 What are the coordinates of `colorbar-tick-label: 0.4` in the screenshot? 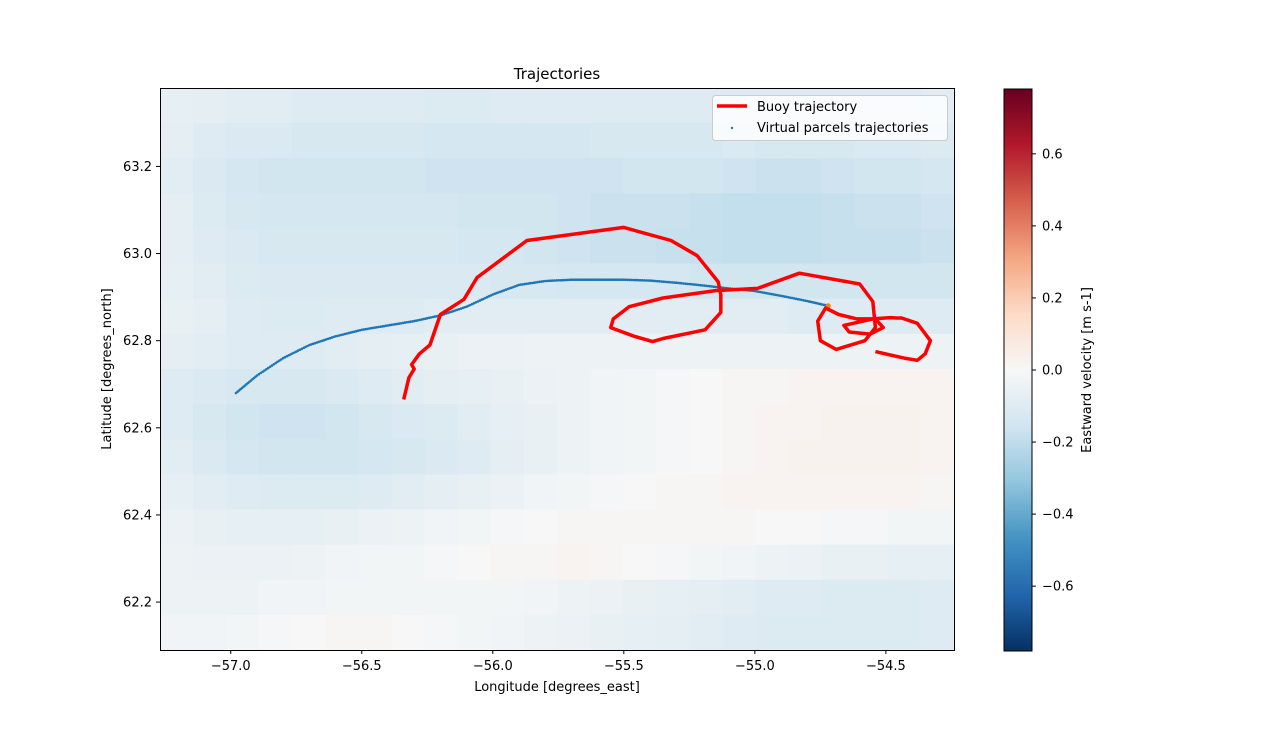 It's located at (1052, 226).